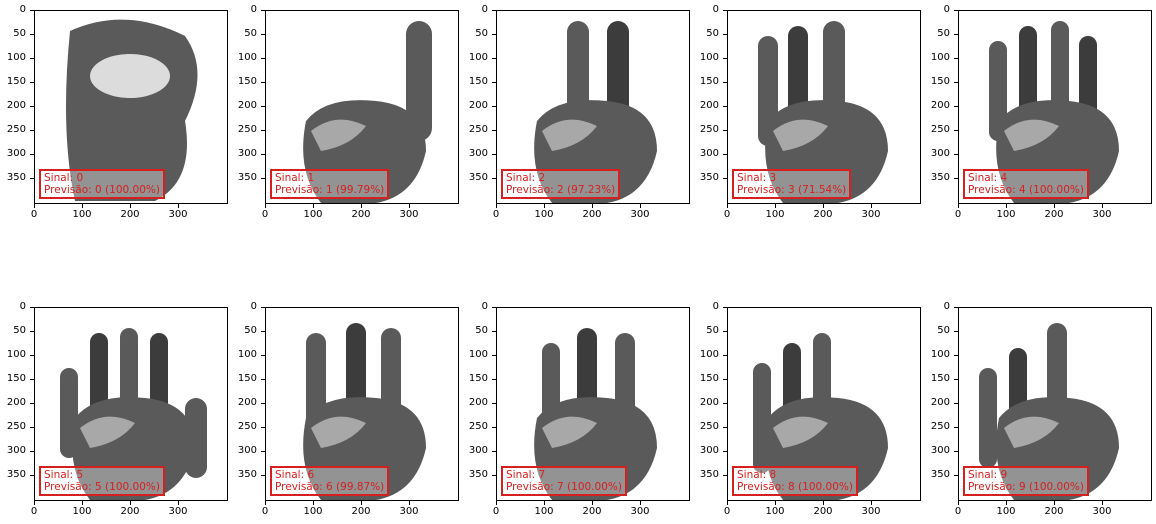 The width and height of the screenshot is (1156, 524). Describe the element at coordinates (526, 178) in the screenshot. I see `true-sign-label: Sinal: 2` at that location.